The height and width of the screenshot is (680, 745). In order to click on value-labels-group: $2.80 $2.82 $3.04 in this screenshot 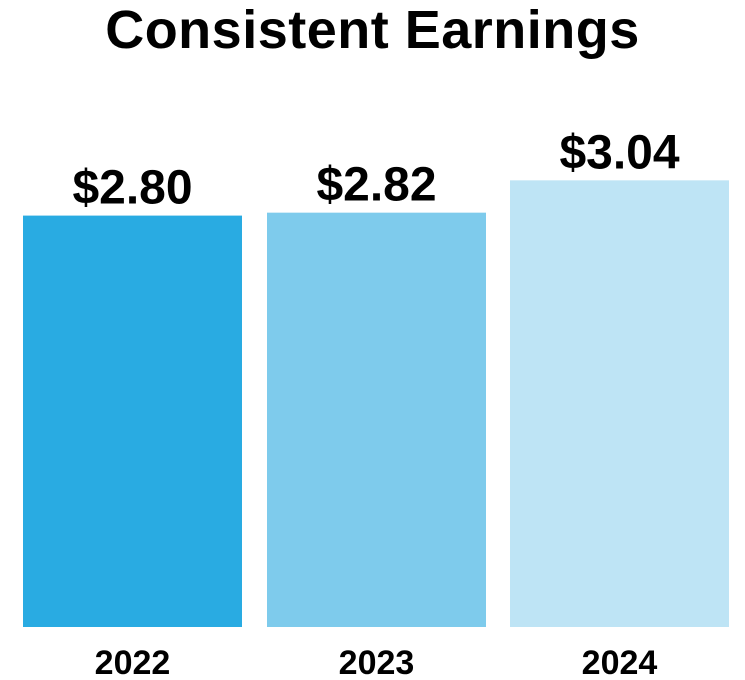, I will do `click(375, 170)`.